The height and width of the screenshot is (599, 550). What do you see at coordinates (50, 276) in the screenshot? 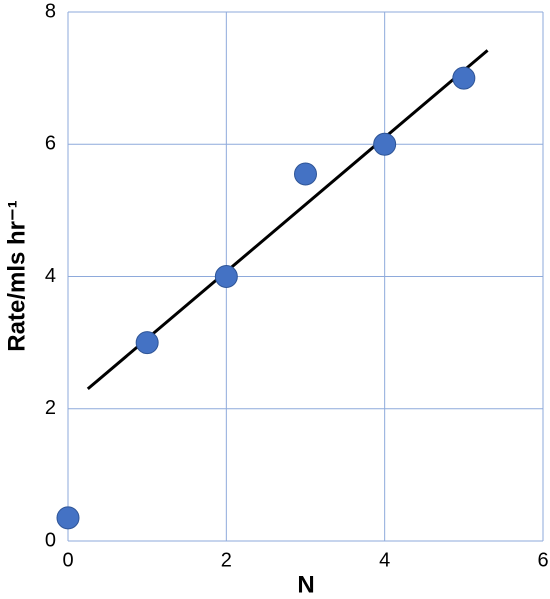
I see `y-tick-label: 4` at bounding box center [50, 276].